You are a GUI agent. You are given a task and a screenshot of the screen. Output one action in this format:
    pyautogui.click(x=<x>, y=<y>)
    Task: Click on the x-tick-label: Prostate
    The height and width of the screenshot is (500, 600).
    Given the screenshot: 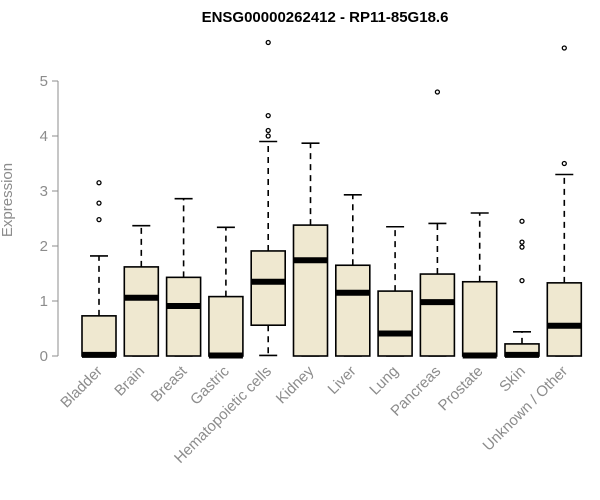 What is the action you would take?
    pyautogui.click(x=461, y=389)
    